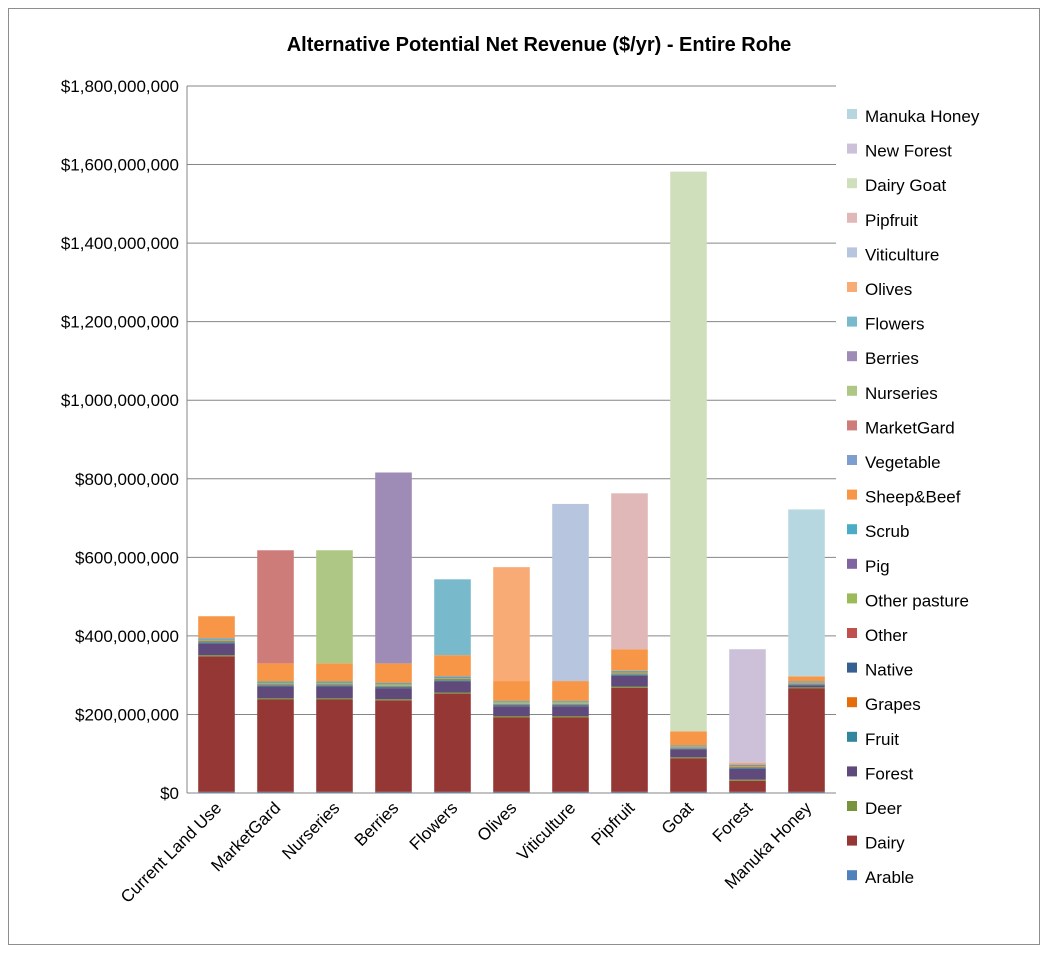  Describe the element at coordinates (120, 243) in the screenshot. I see `y-tick-label: $1,400,000,000` at that location.